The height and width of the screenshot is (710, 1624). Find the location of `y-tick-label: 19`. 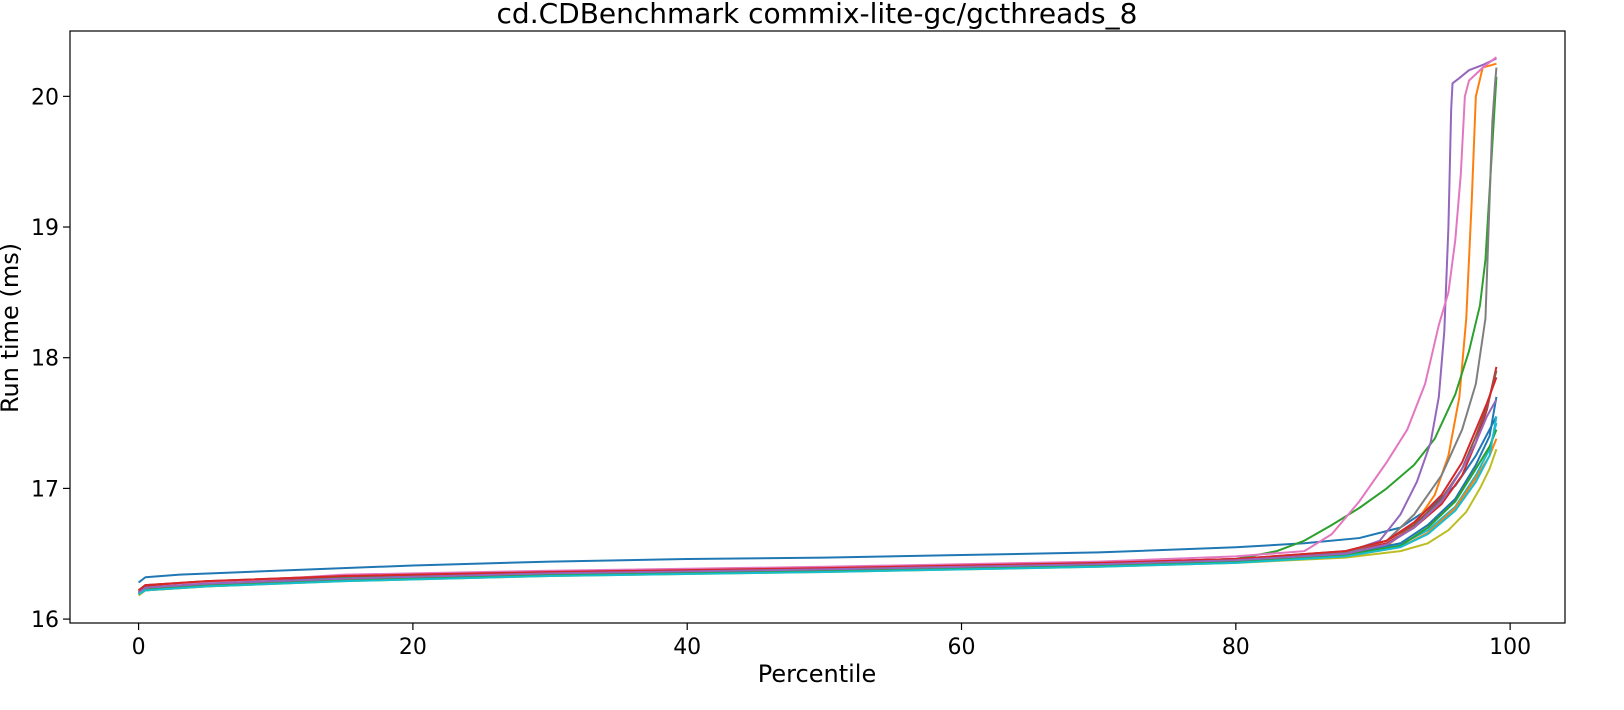

y-tick-label: 19 is located at coordinates (45, 228).